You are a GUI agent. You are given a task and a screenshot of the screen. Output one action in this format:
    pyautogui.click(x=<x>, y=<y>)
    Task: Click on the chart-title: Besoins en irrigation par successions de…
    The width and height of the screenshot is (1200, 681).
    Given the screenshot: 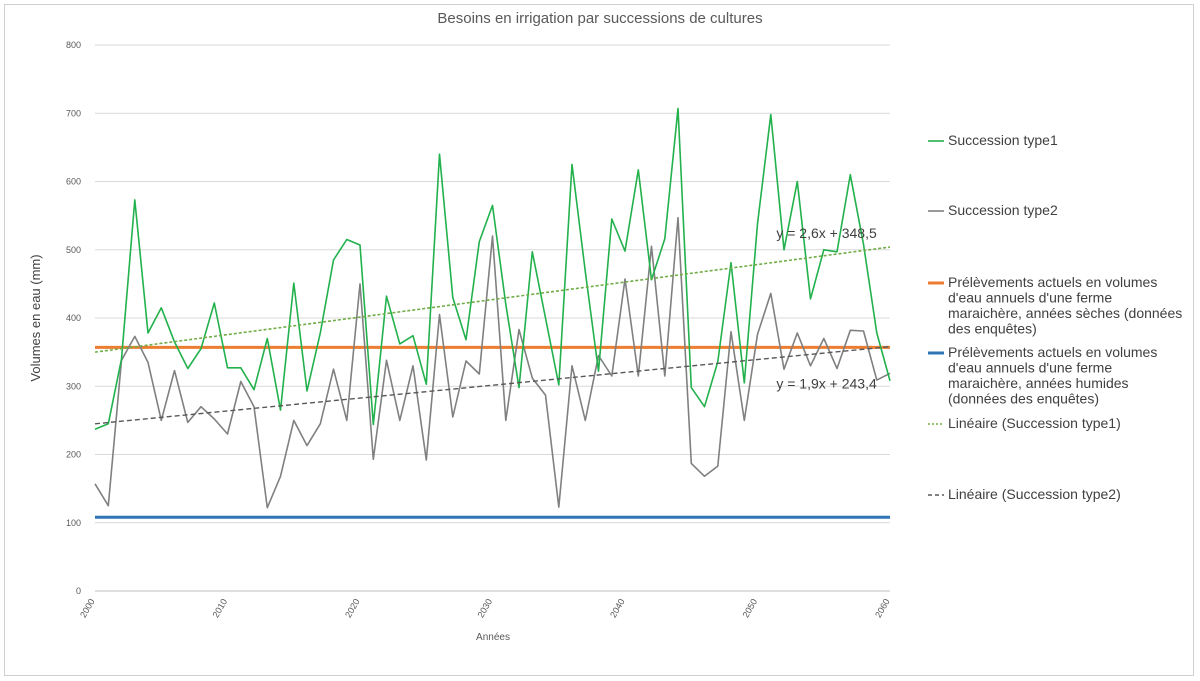 What is the action you would take?
    pyautogui.click(x=599, y=18)
    